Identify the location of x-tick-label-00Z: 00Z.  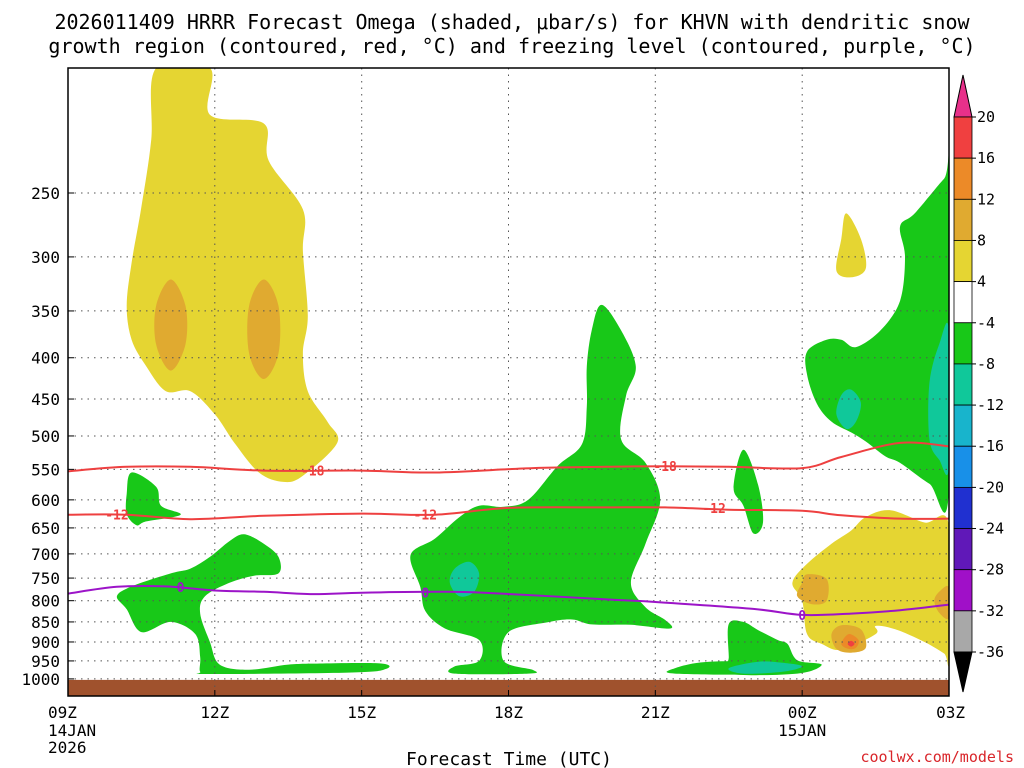
(802, 712).